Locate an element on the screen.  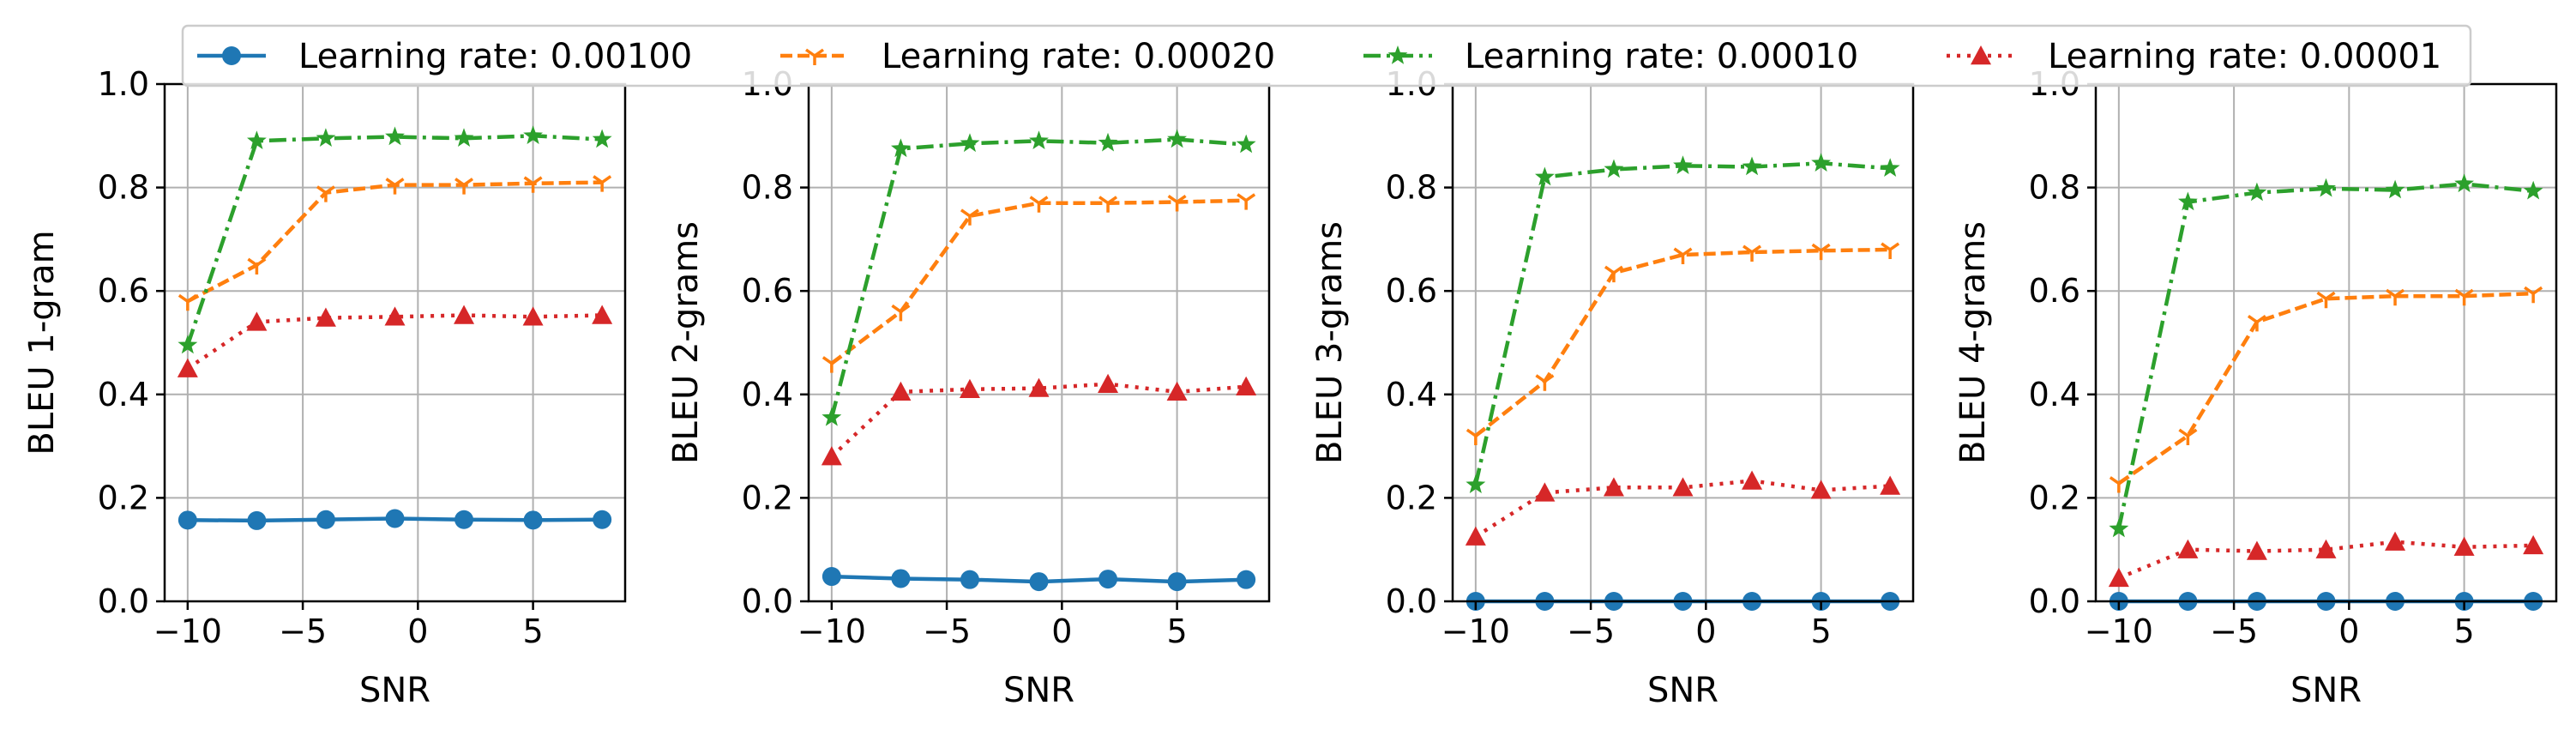
legend-label: Learning rate: 0.00001 is located at coordinates (2244, 56).